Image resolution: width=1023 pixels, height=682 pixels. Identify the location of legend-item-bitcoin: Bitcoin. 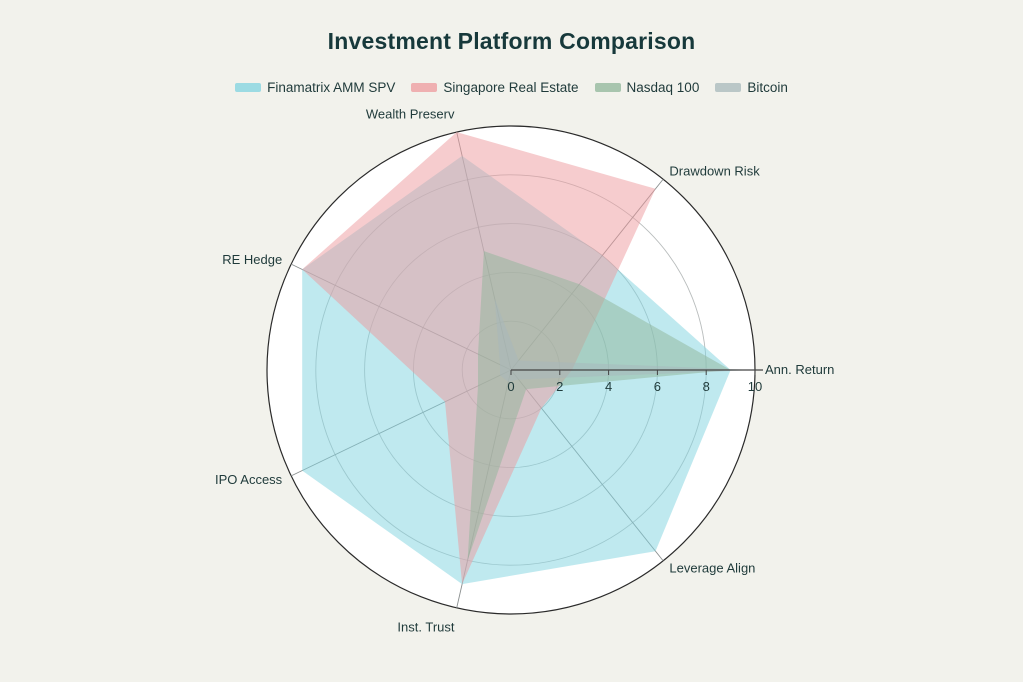
(751, 87).